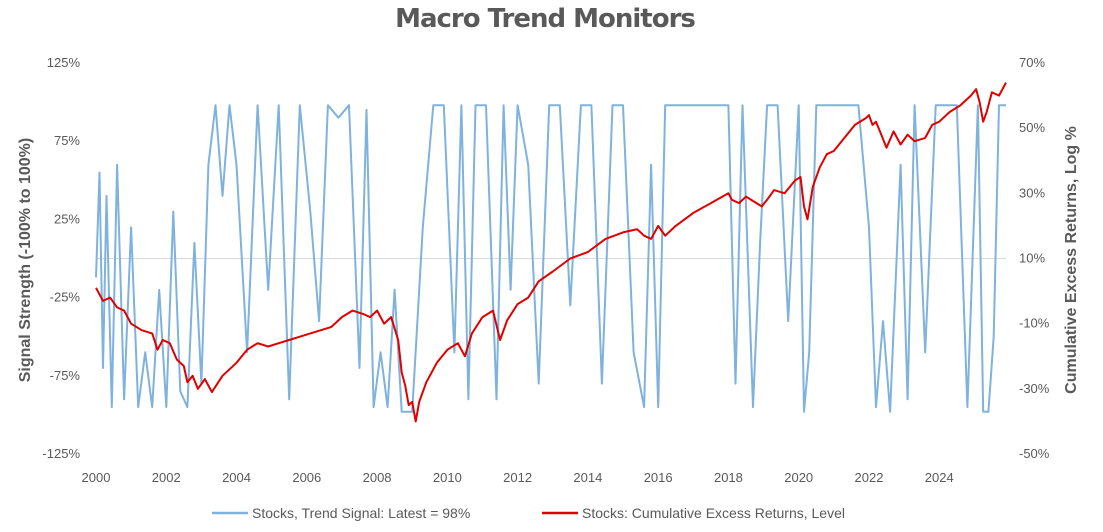 The width and height of the screenshot is (1103, 532). What do you see at coordinates (1034, 388) in the screenshot?
I see `y-right-tick-label: -30%` at bounding box center [1034, 388].